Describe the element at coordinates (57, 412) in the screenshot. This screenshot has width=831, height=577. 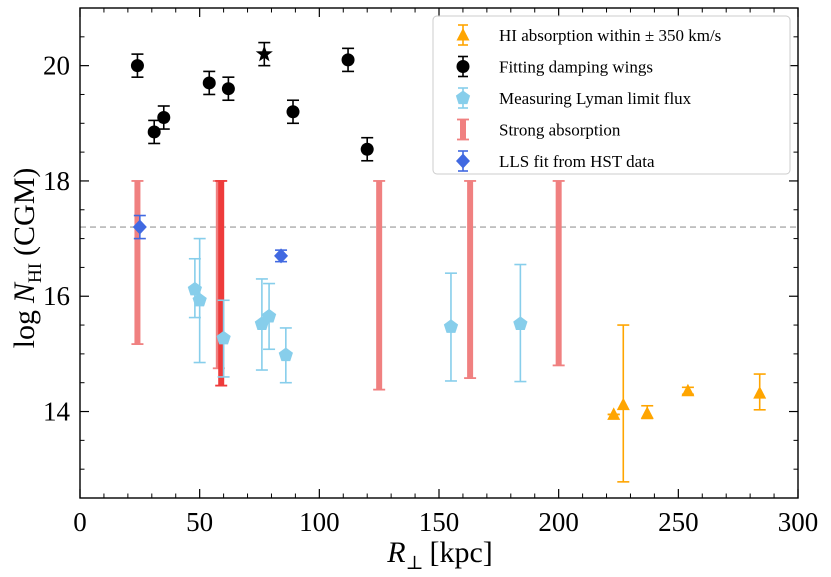
I see `y-tick-label: 14` at that location.